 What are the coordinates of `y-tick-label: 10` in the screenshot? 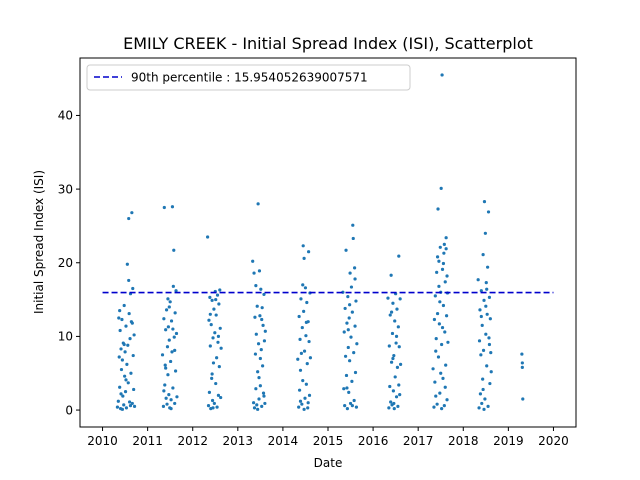 It's located at (65, 337).